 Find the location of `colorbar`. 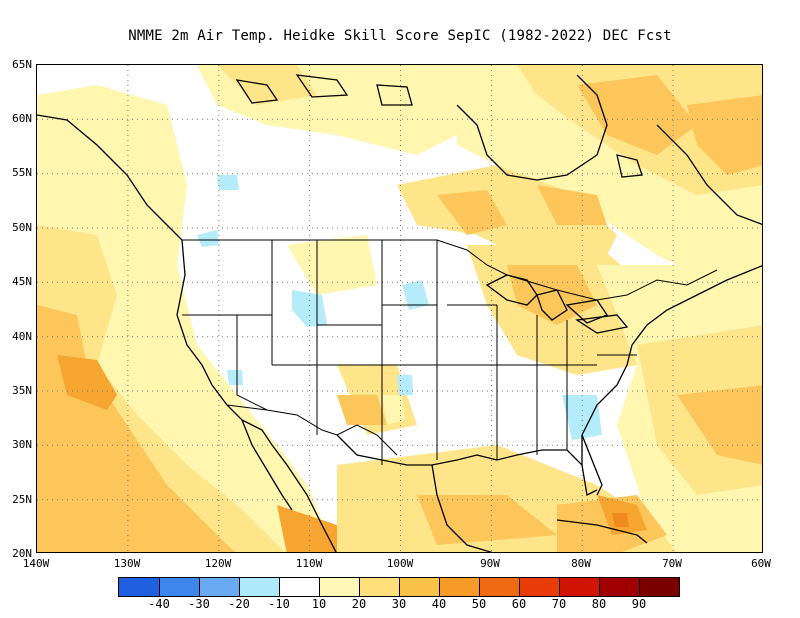

colorbar is located at coordinates (399, 587).